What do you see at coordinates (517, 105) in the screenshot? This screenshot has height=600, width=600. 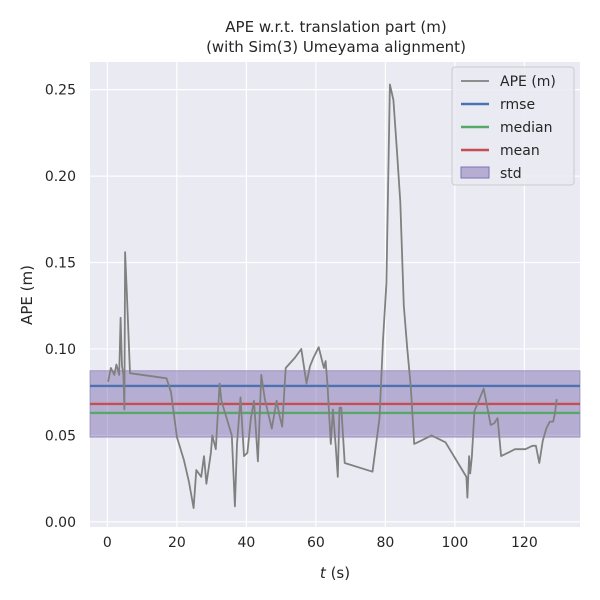 I see `legend-label: rmse` at bounding box center [517, 105].